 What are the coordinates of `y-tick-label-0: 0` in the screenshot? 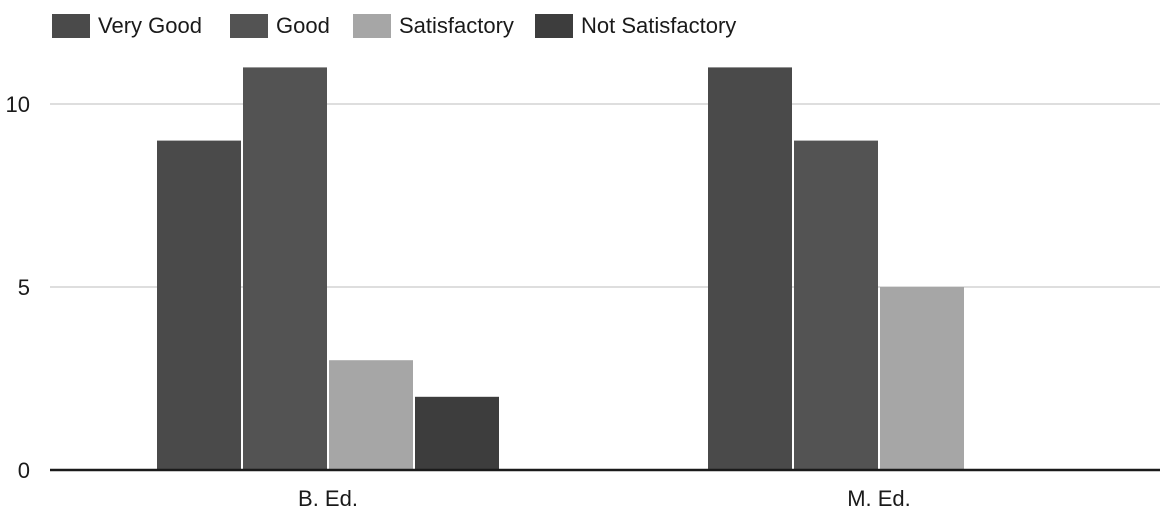 It's located at (24, 470).